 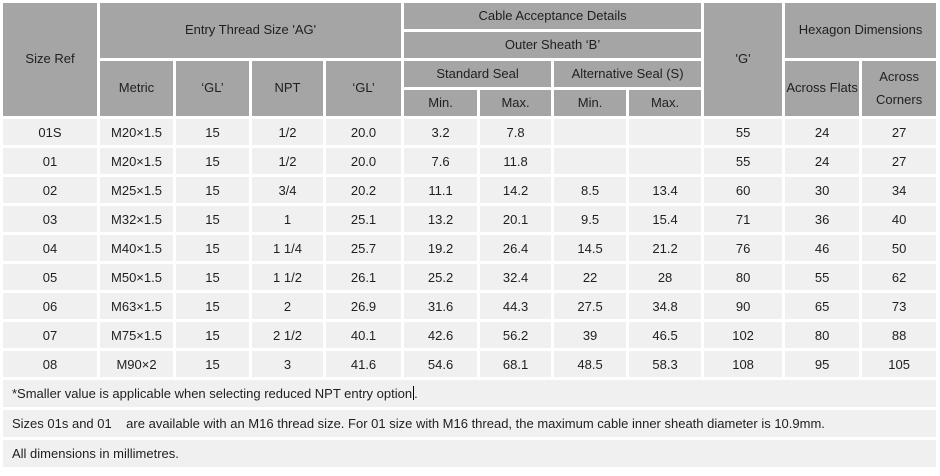 I want to click on header-cable-acceptance-details: Cable Acceptance Details, so click(x=553, y=16).